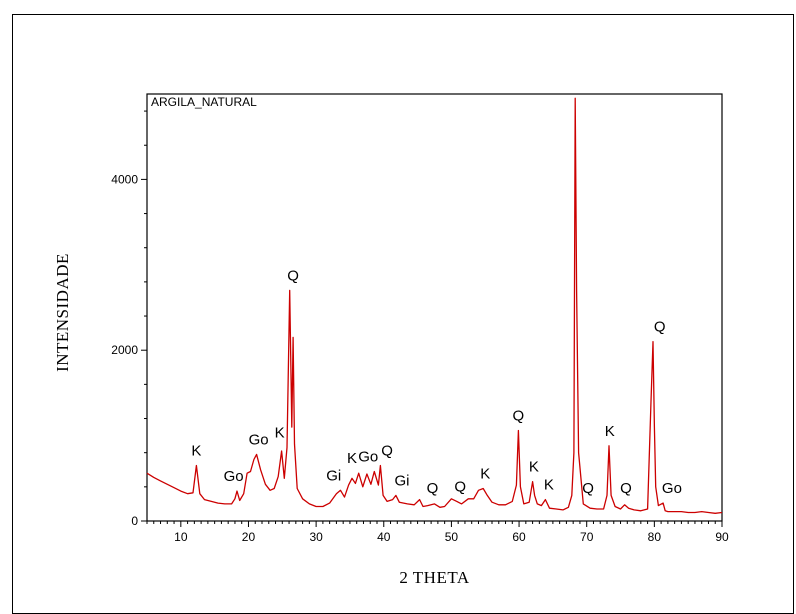 The height and width of the screenshot is (614, 796). I want to click on x-tick-label: 10, so click(181, 537).